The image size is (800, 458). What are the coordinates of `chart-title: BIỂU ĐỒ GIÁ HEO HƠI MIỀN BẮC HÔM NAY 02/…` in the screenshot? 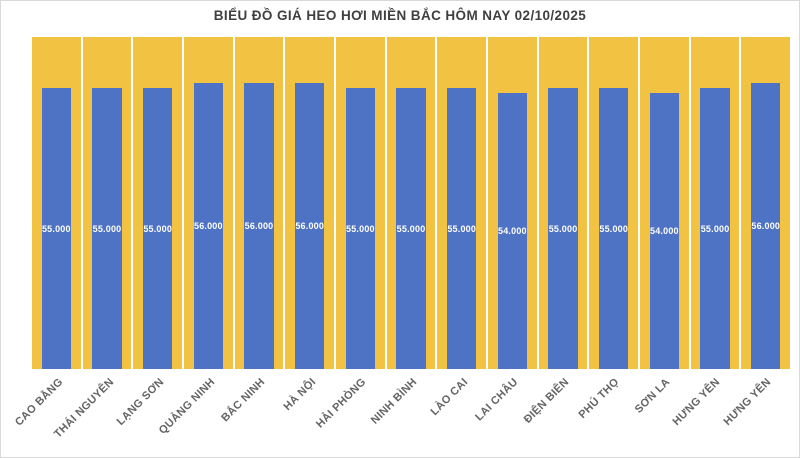 It's located at (400, 15).